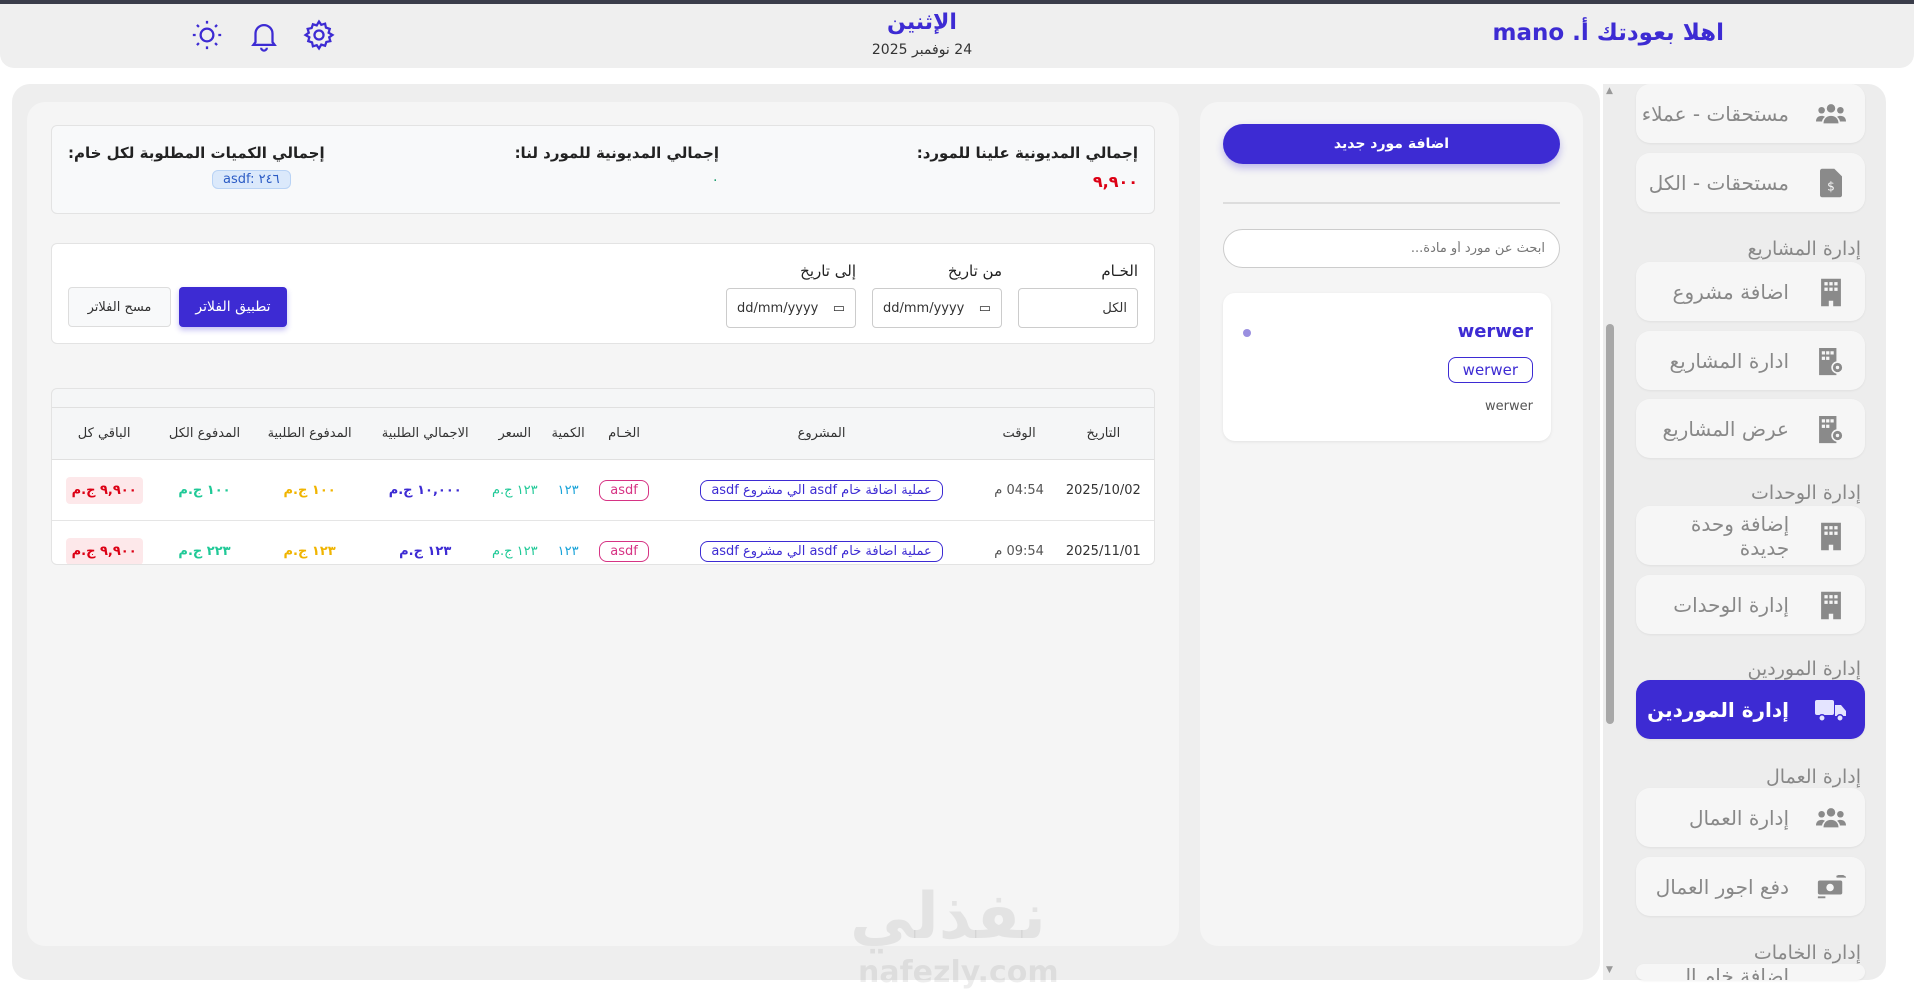 This screenshot has width=1914, height=996. I want to click on time-value: 09:54 م, so click(1019, 551).